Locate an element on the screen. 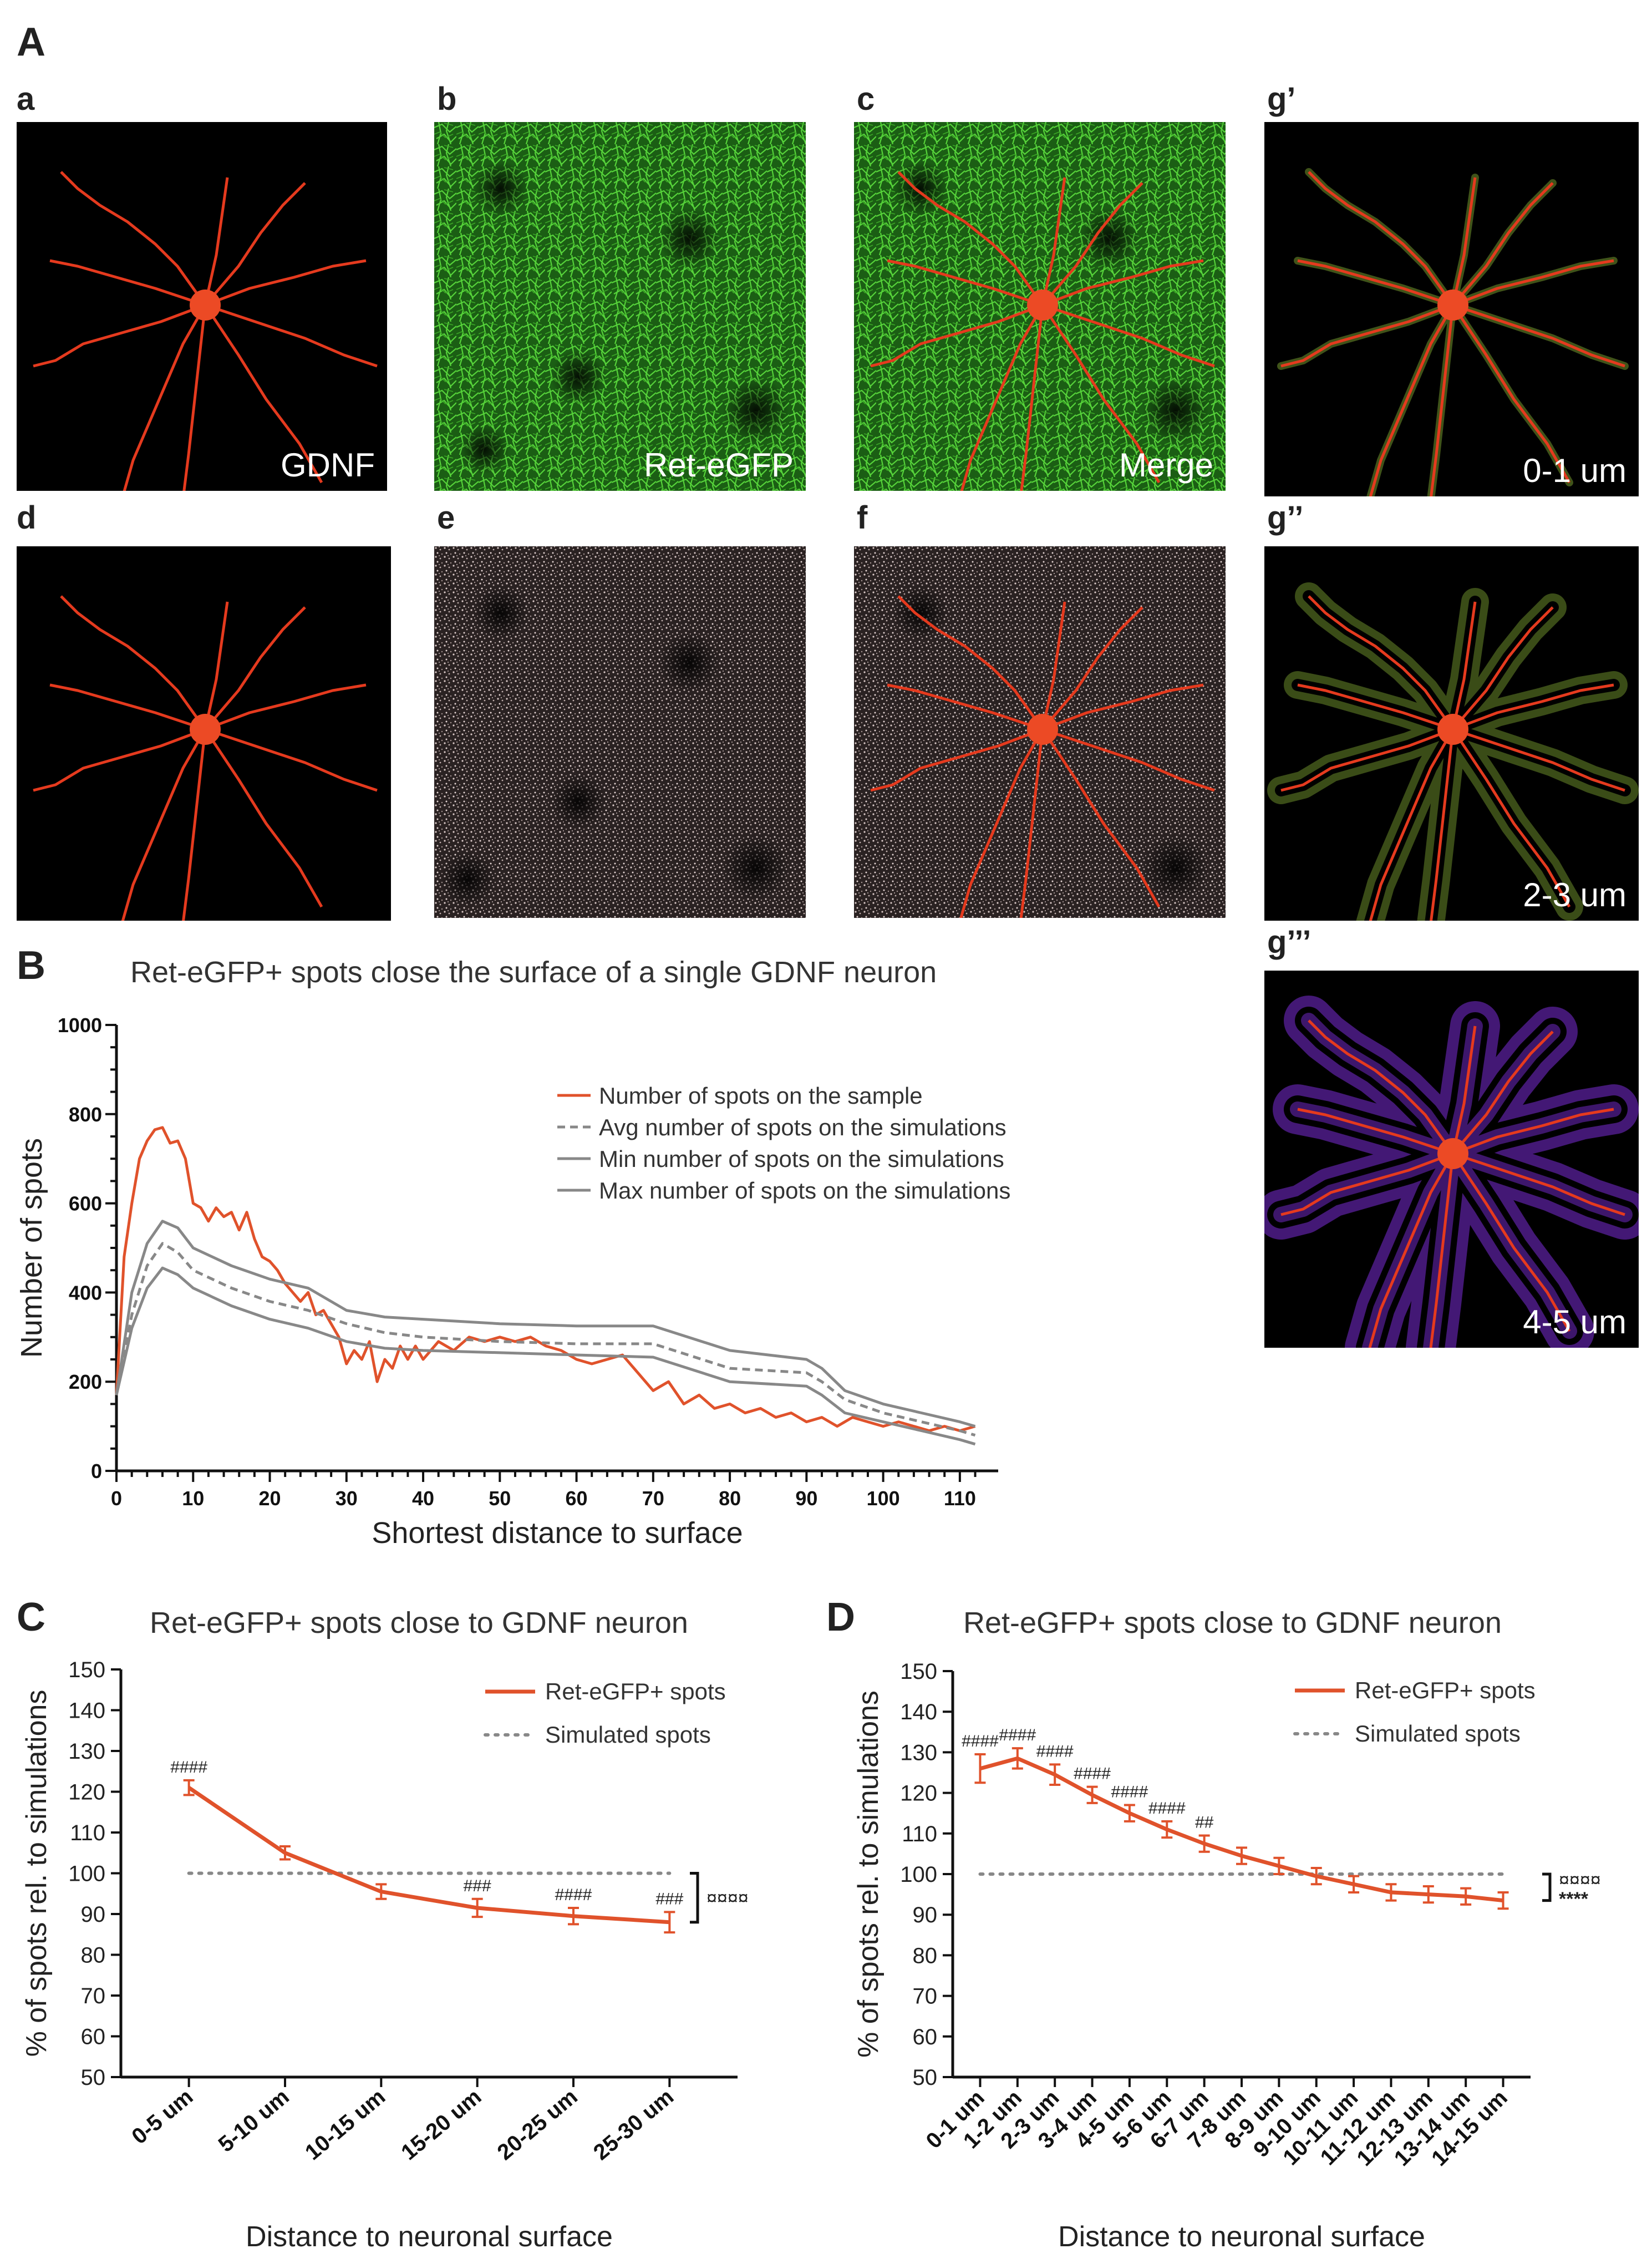 The image size is (1652, 2259). panel-letter-d: d is located at coordinates (27, 518).